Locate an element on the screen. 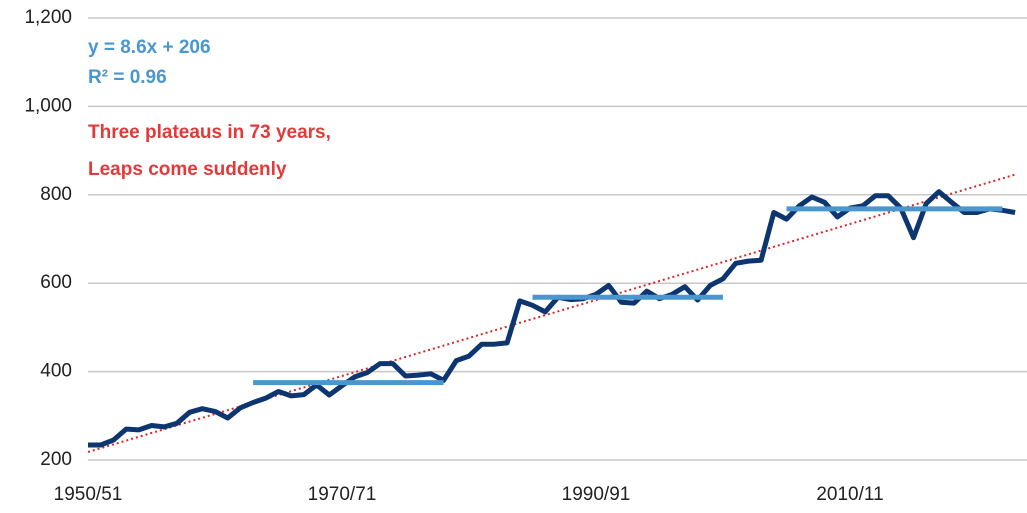 The height and width of the screenshot is (513, 1027). x-tick-label: 1990/91 is located at coordinates (596, 494).